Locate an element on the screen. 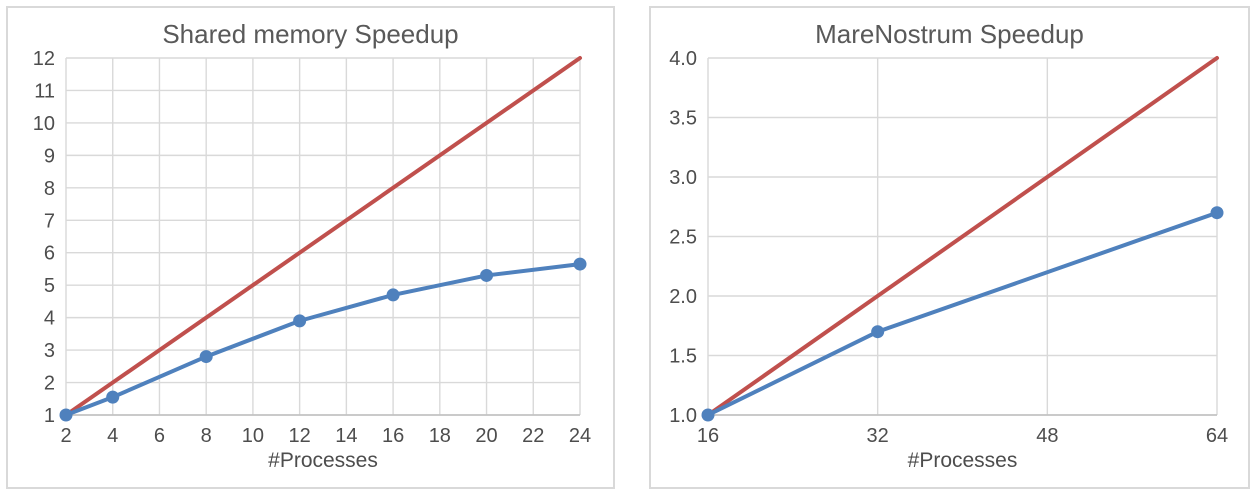 This screenshot has width=1255, height=495. y-tick-label: 6 is located at coordinates (49, 254).